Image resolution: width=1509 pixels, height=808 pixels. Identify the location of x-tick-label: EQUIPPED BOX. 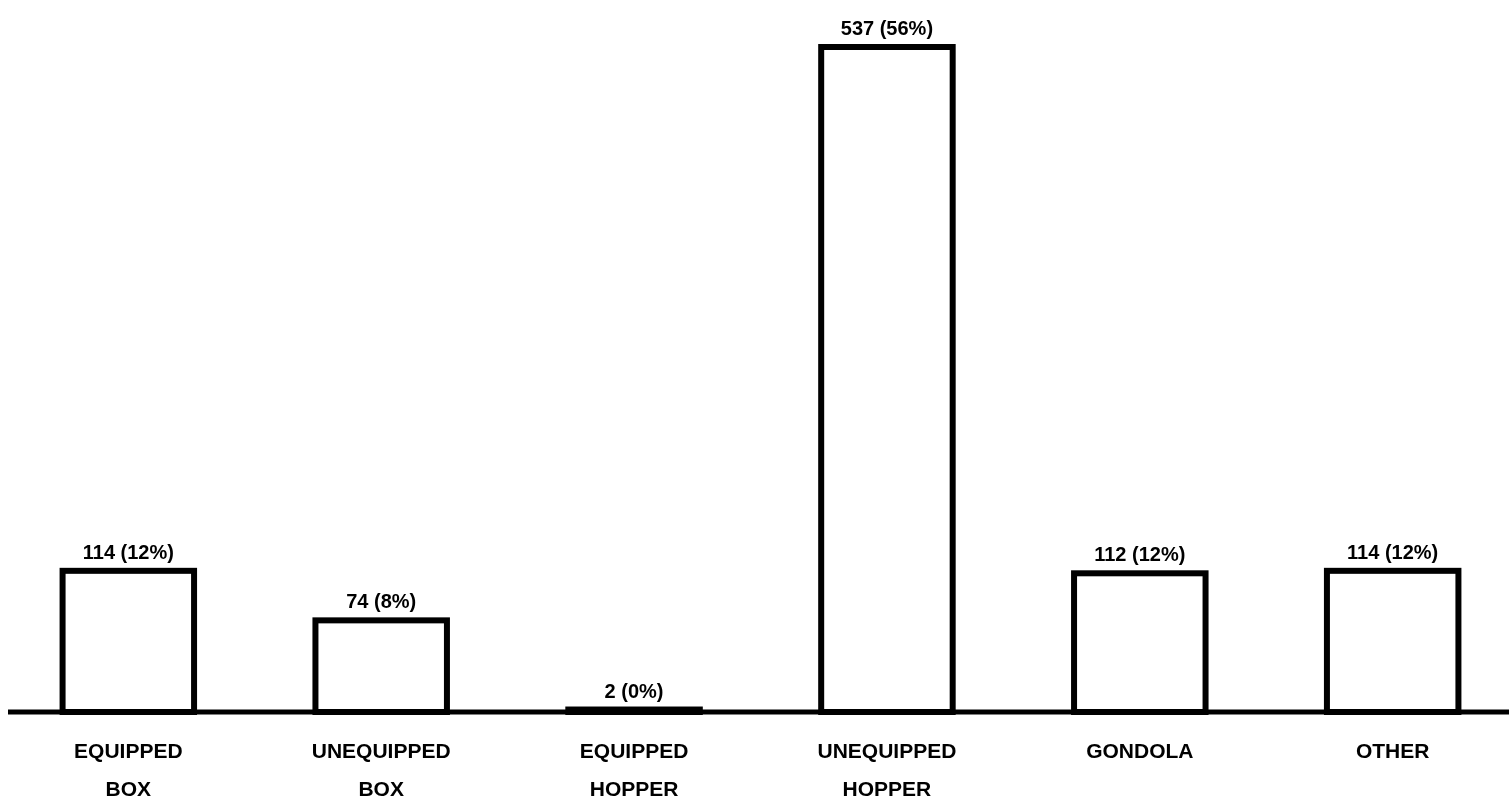
(128, 769).